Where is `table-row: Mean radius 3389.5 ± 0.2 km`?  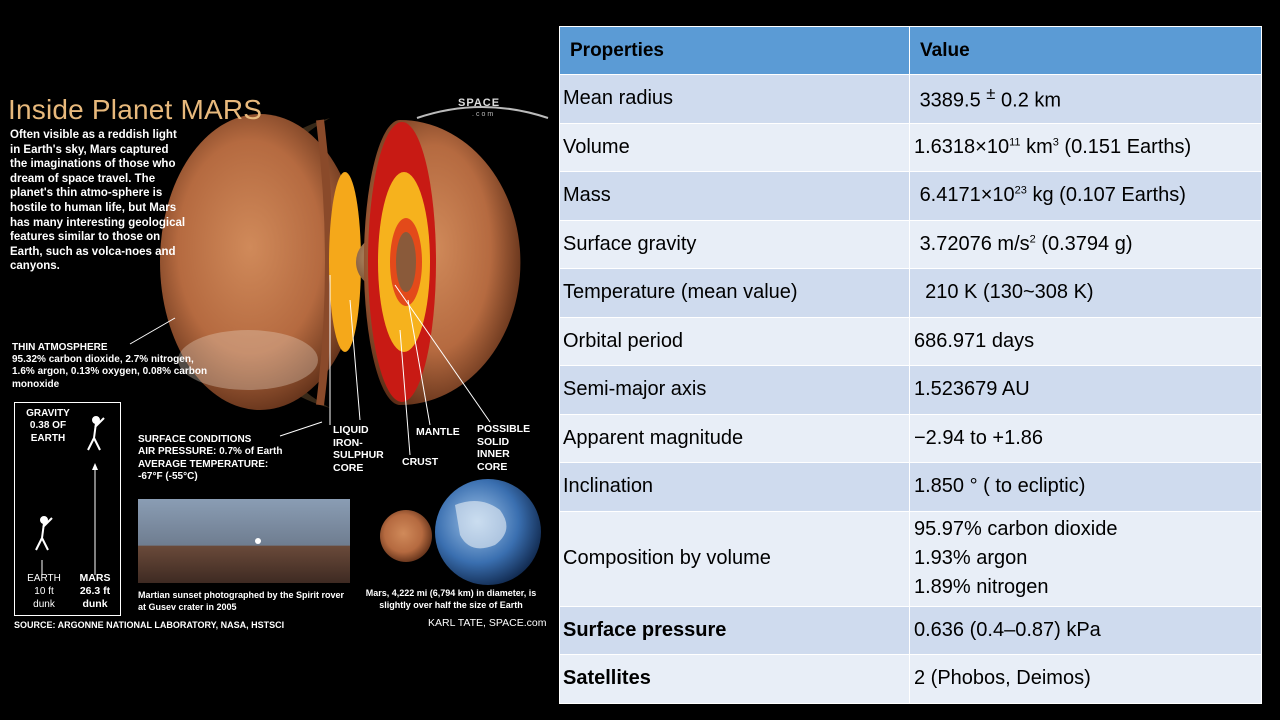
table-row: Mean radius 3389.5 ± 0.2 km is located at coordinates (910, 99).